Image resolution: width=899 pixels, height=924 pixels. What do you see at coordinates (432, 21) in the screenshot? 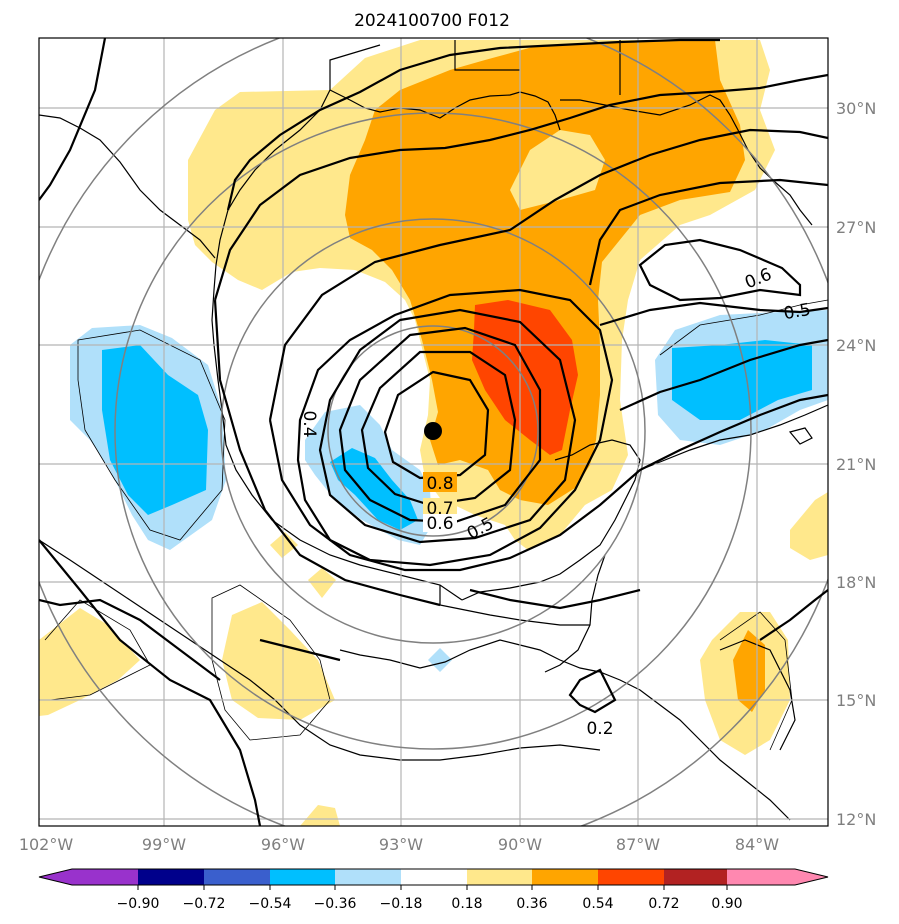
I see `map-title: 2024100700 F012` at bounding box center [432, 21].